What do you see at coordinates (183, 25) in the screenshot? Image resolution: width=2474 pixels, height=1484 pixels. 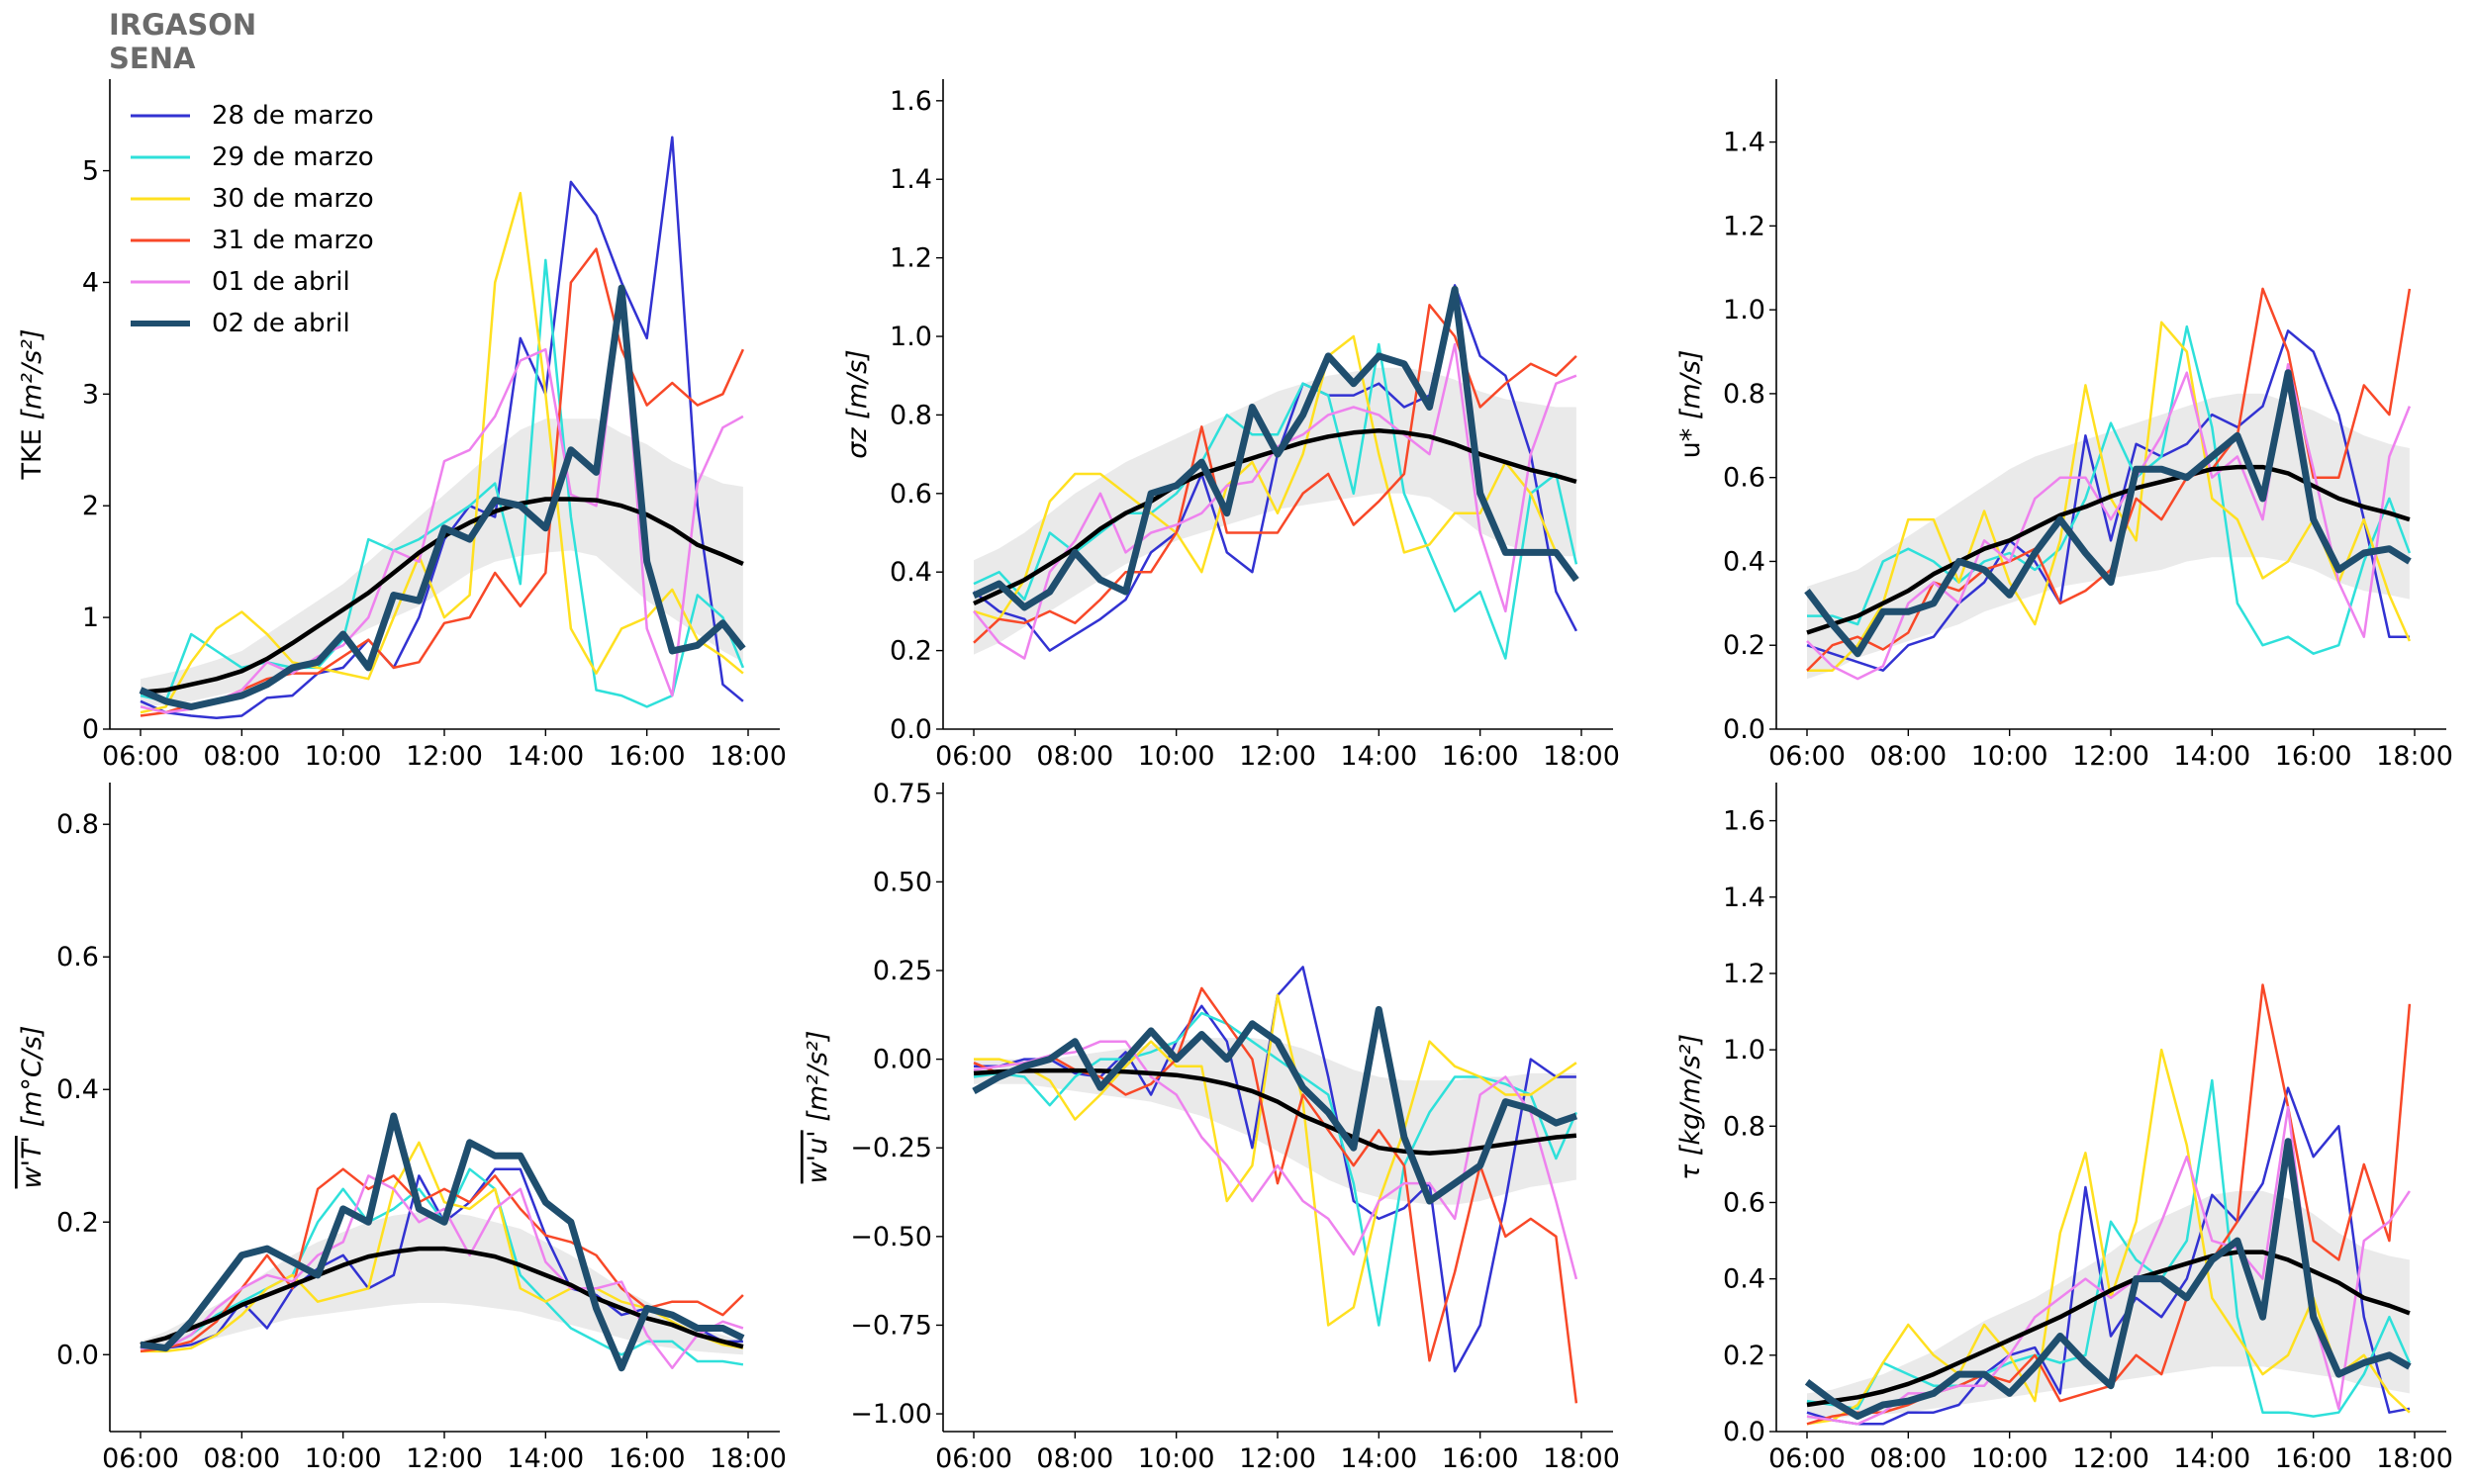 I see `site-title-line1: IRGASON` at bounding box center [183, 25].